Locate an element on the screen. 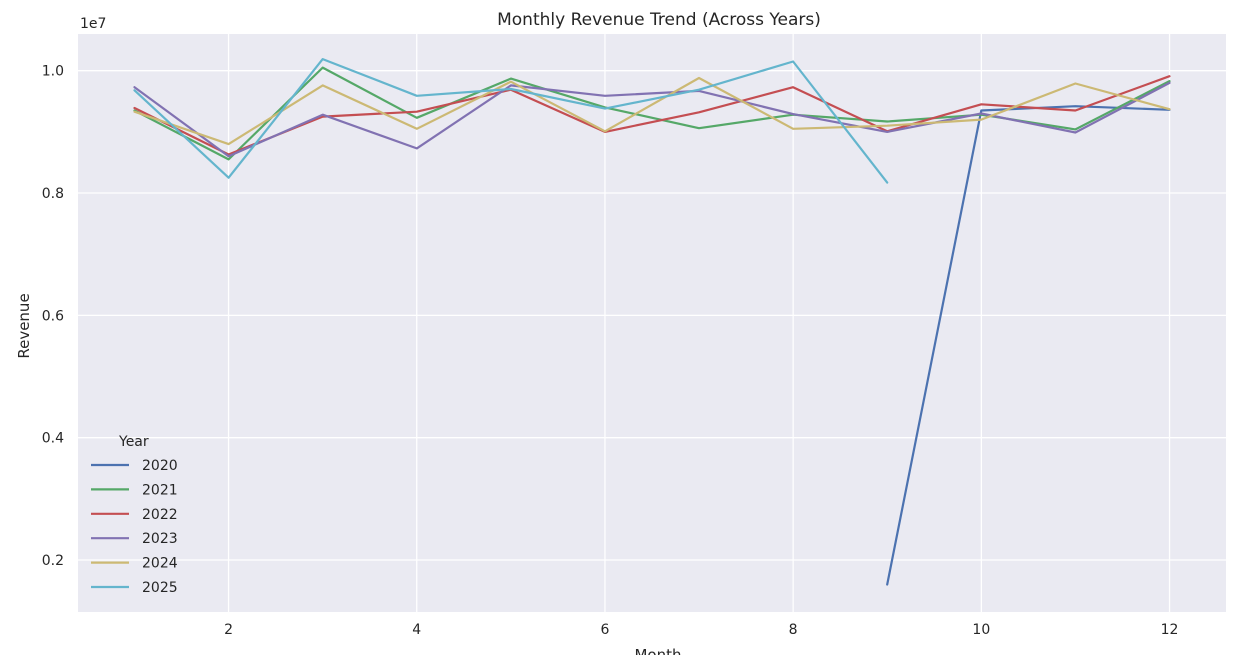 The height and width of the screenshot is (655, 1253). x-tick-label: 6 is located at coordinates (604, 630).